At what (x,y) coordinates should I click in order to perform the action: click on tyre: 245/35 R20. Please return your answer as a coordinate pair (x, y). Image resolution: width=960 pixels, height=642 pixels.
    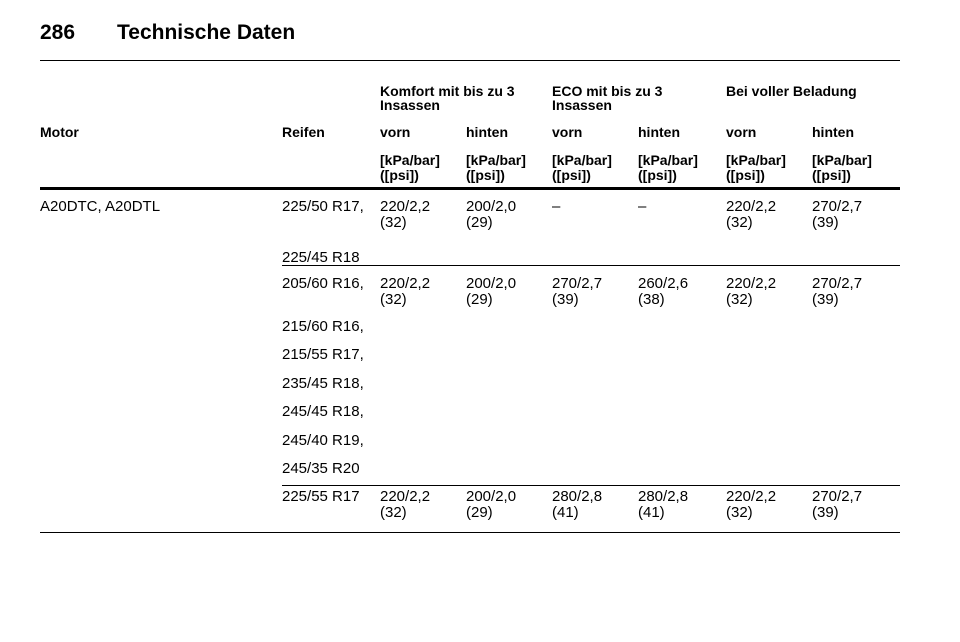
    Looking at the image, I should click on (321, 468).